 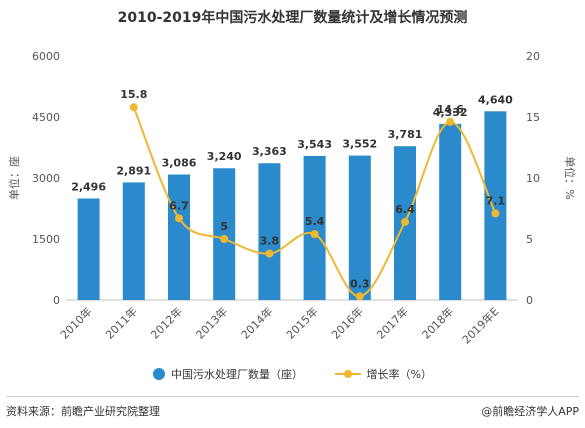 What do you see at coordinates (211, 322) in the screenshot?
I see `x-tick-label: 2013年` at bounding box center [211, 322].